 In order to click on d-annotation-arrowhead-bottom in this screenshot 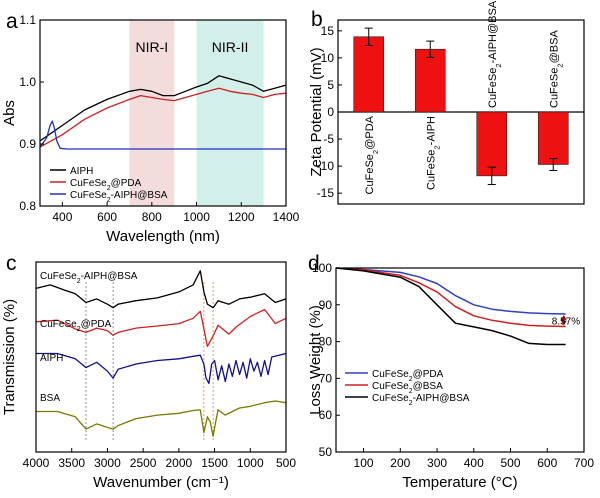, I will do `click(563, 323)`.